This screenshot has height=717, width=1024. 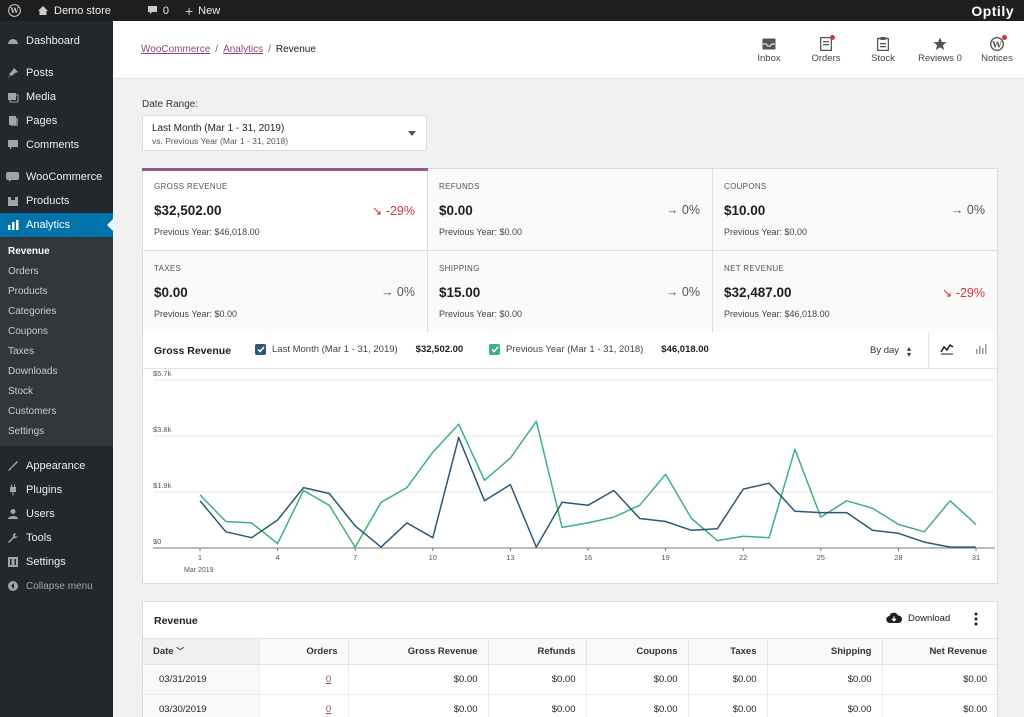 I want to click on dashboard-icon, so click(x=12, y=41).